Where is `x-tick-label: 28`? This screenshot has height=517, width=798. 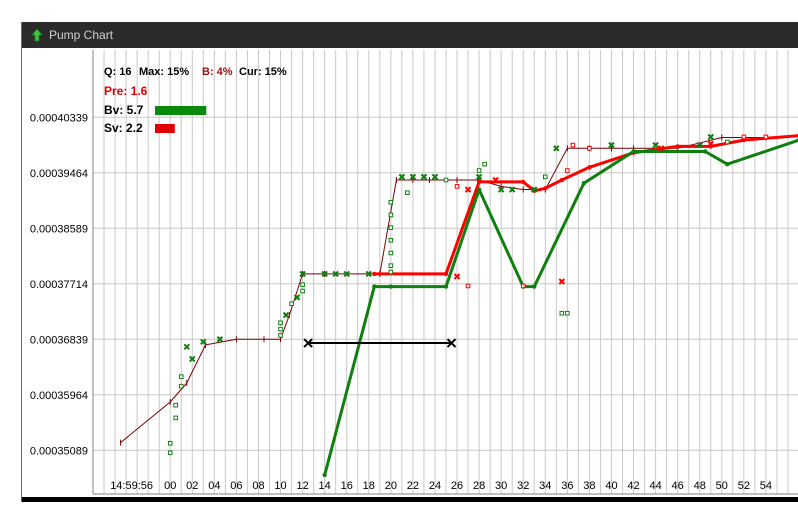 x-tick-label: 28 is located at coordinates (479, 486).